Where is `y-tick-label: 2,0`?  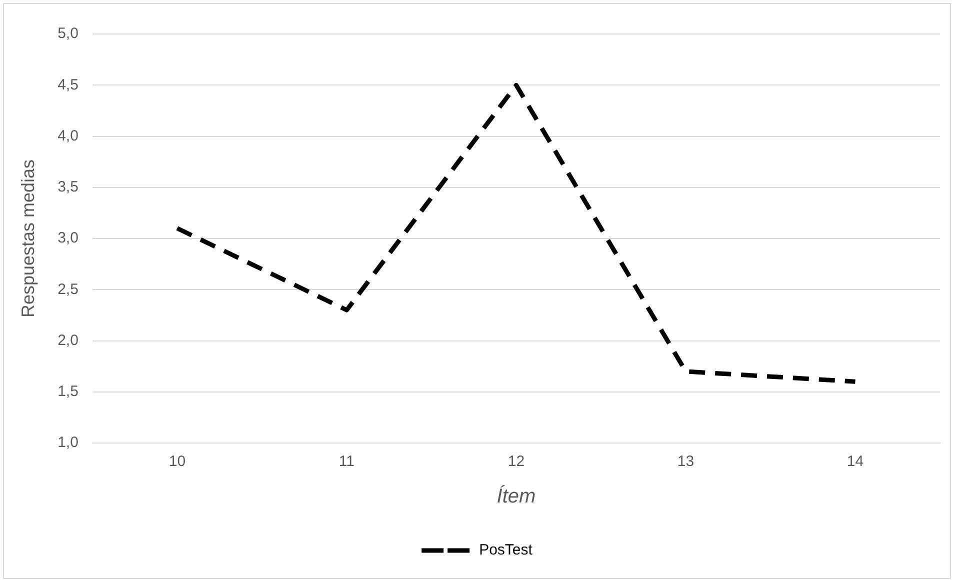
y-tick-label: 2,0 is located at coordinates (68, 340).